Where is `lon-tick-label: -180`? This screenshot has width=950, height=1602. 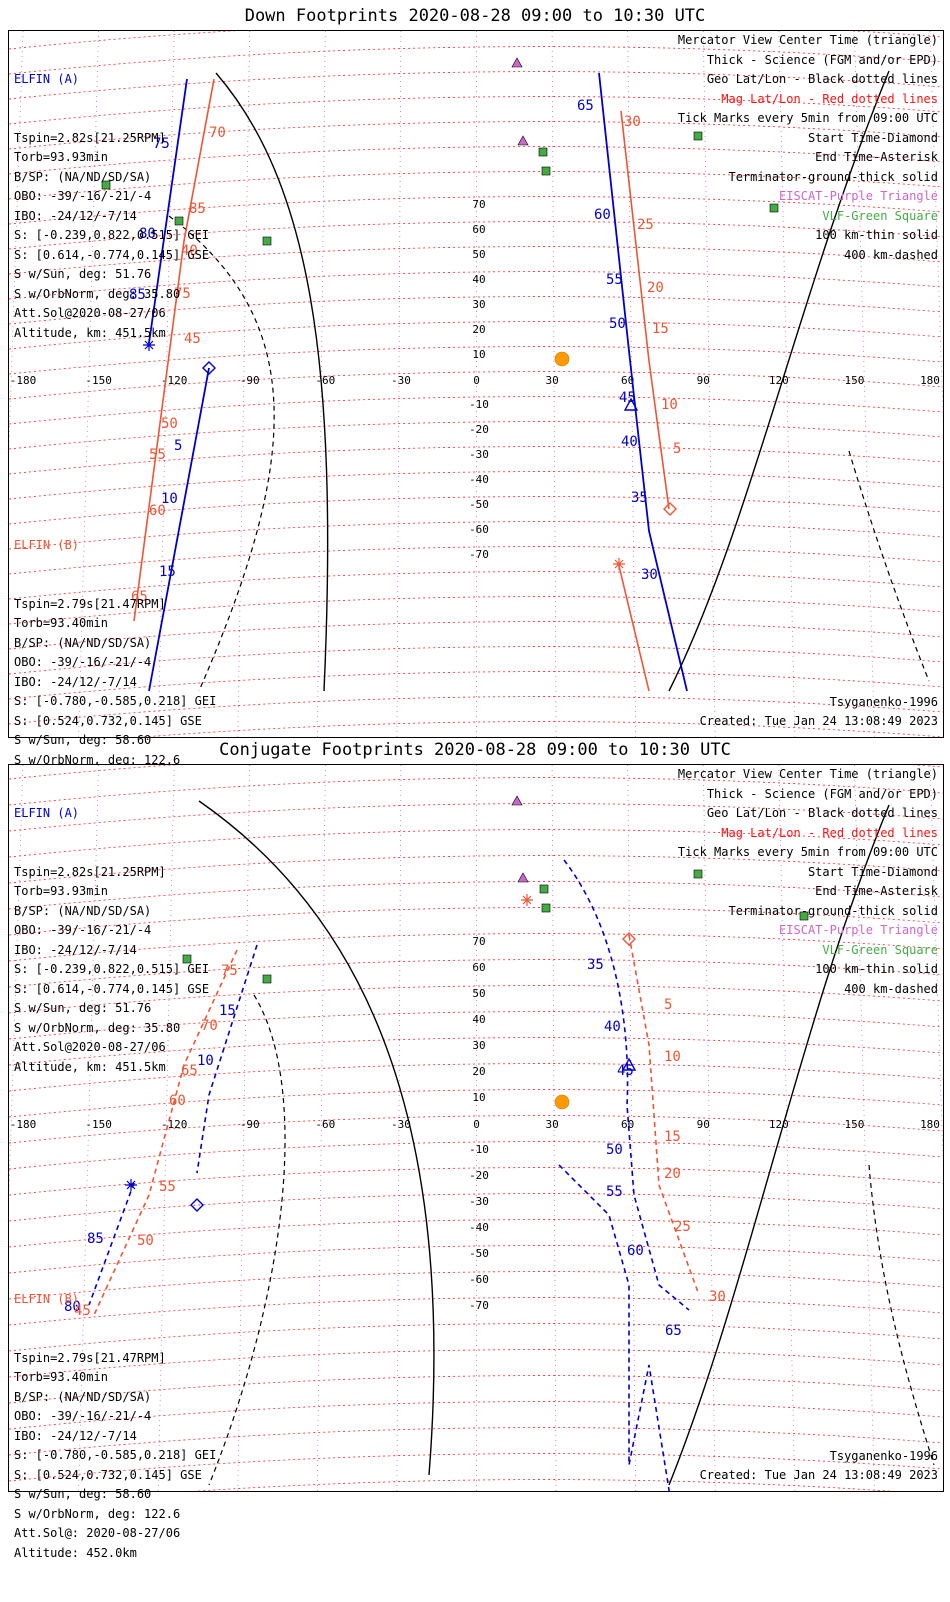 lon-tick-label: -180 is located at coordinates (23, 380).